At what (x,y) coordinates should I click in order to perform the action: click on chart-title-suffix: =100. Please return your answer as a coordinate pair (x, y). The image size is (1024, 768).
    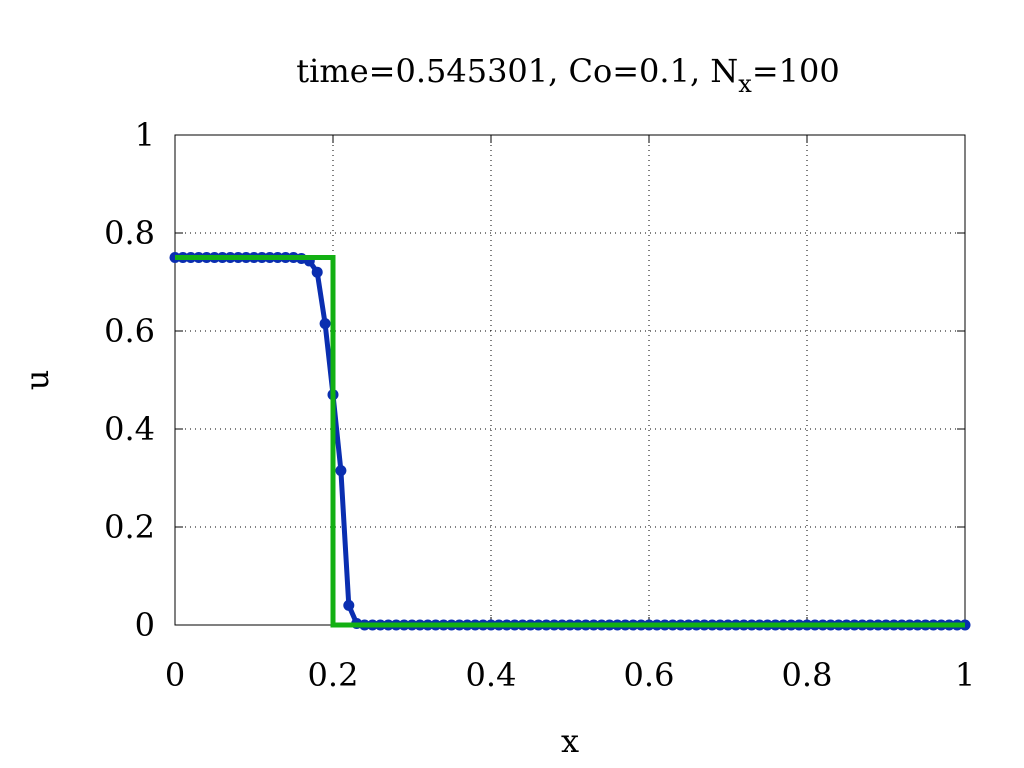
    Looking at the image, I should click on (796, 71).